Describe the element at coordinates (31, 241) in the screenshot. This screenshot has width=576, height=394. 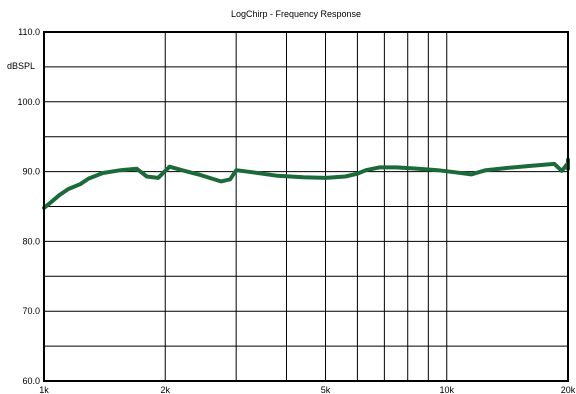
I see `y-tick-label: 80.0` at that location.